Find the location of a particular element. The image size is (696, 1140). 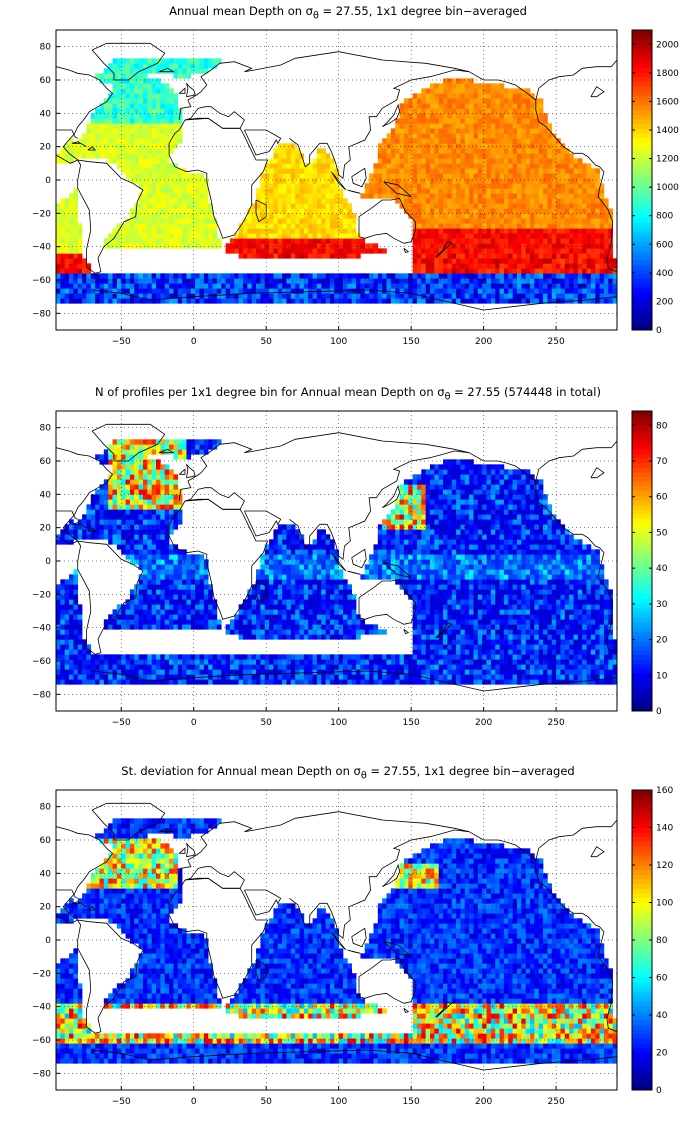

colorbar-tick-label: 140 is located at coordinates (664, 829).